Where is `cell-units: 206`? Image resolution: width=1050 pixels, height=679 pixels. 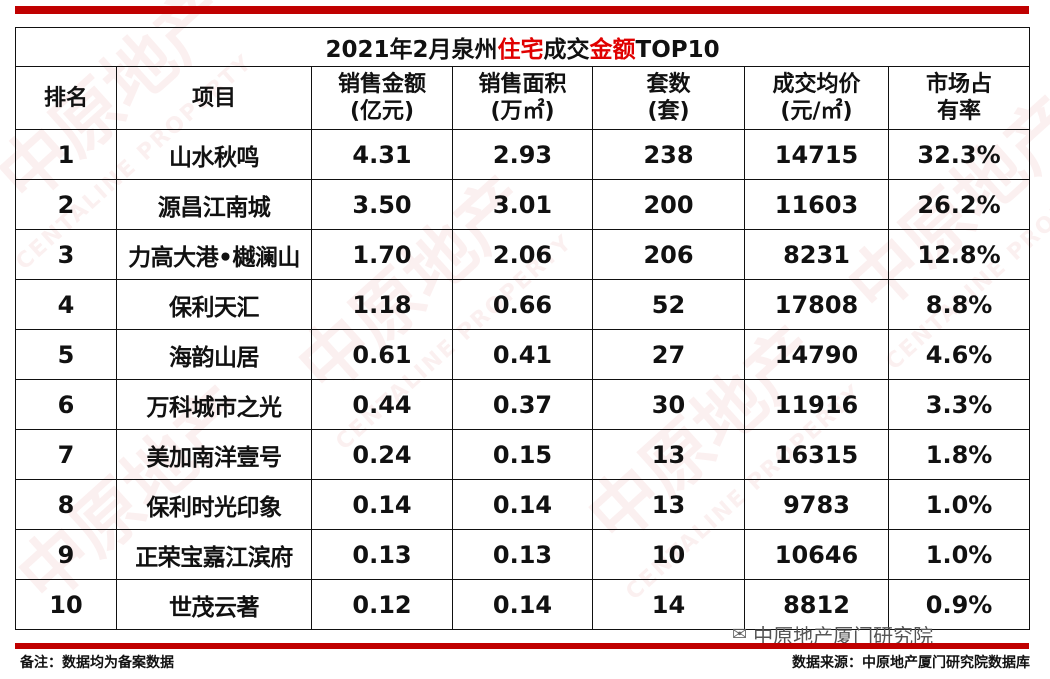 cell-units: 206 is located at coordinates (668, 254).